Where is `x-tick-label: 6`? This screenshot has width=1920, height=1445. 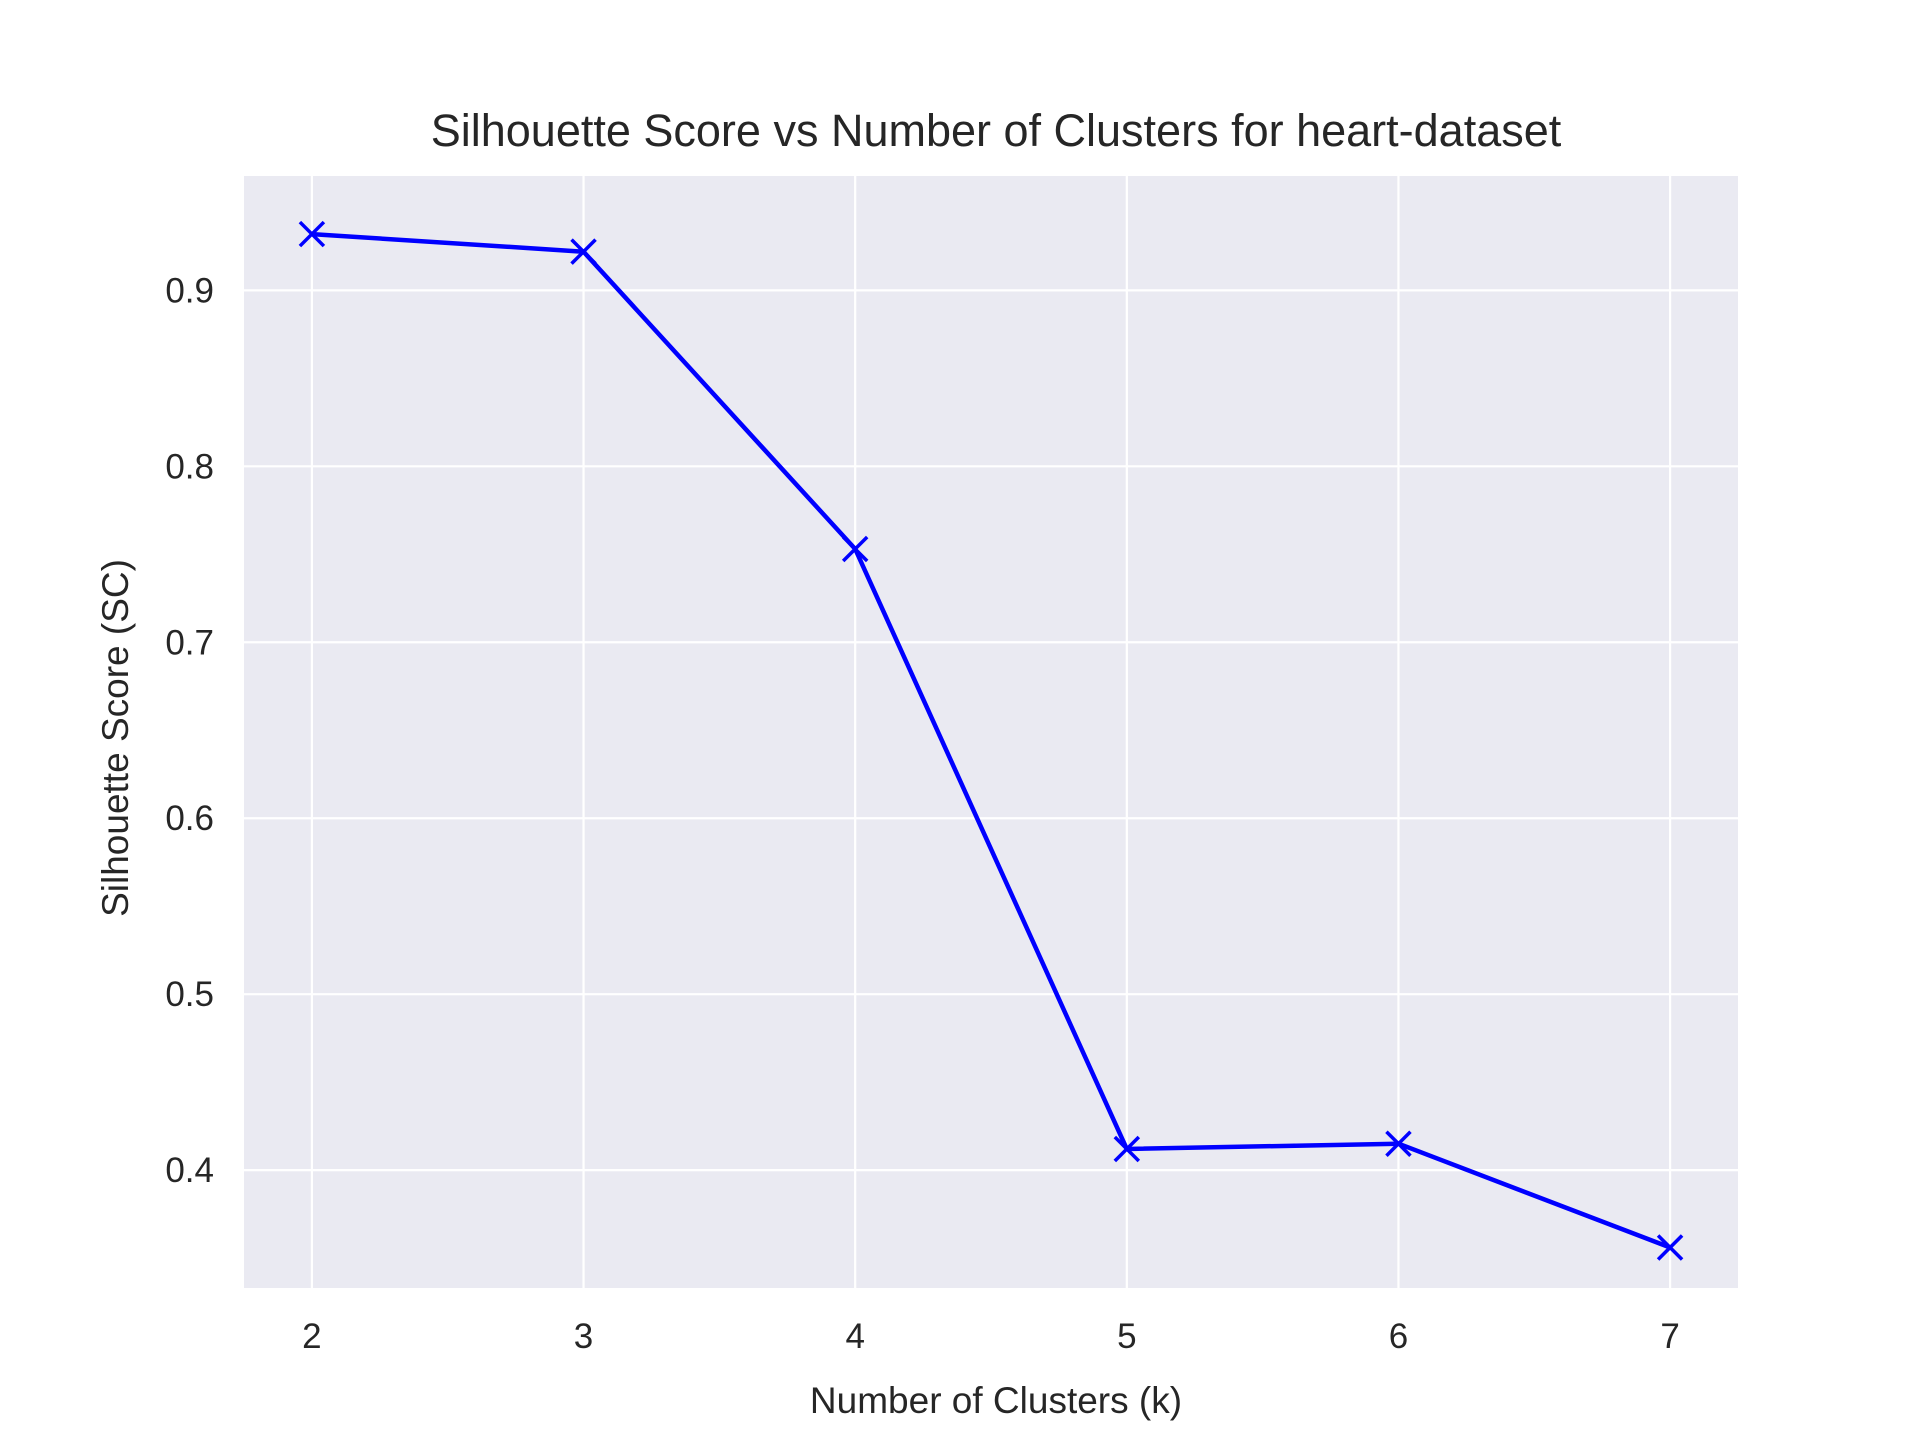
x-tick-label: 6 is located at coordinates (1398, 1336).